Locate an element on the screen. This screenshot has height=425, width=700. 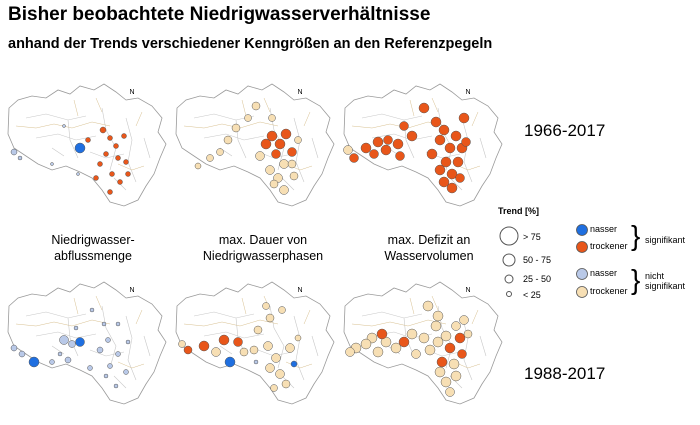
indicator-caption: Niedrigwasser- abflussmenge is located at coordinates (93, 248).